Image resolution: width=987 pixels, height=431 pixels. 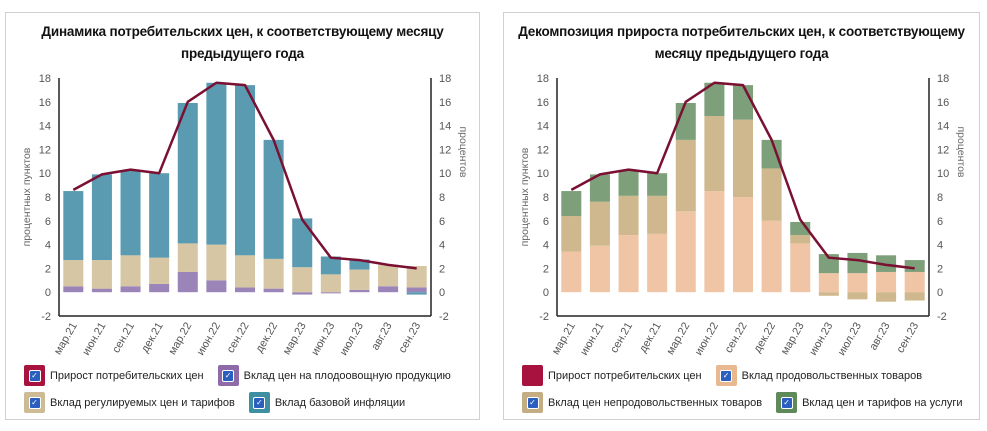 I want to click on y-tick-label-left: 12, so click(x=543, y=150).